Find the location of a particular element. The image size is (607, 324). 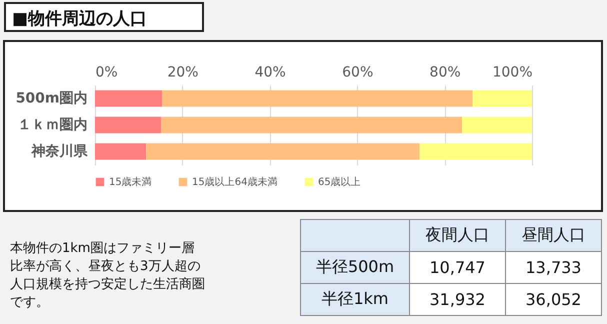

category-label: 夜間人口 is located at coordinates (458, 236).